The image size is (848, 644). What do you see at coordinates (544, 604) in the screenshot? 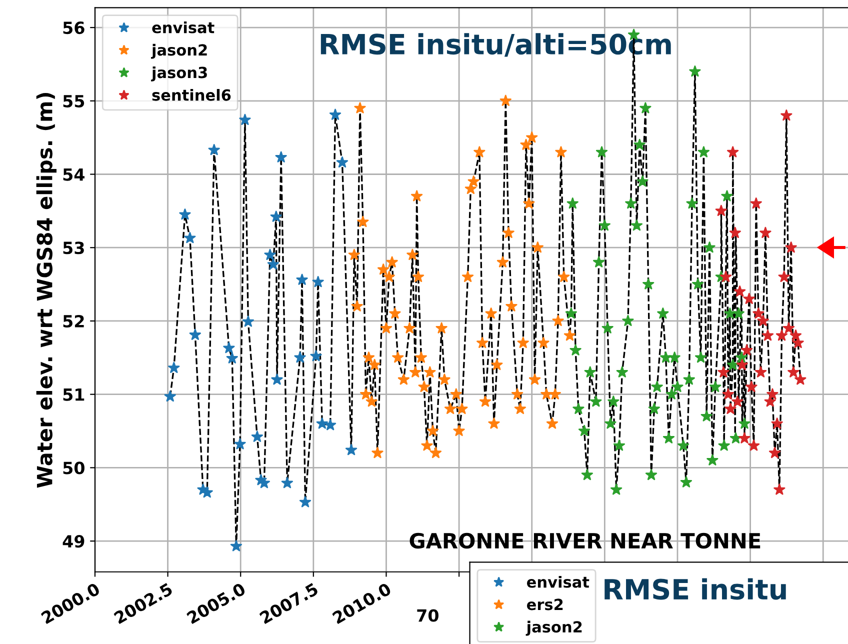
I see `legend-label: ers2` at bounding box center [544, 604].